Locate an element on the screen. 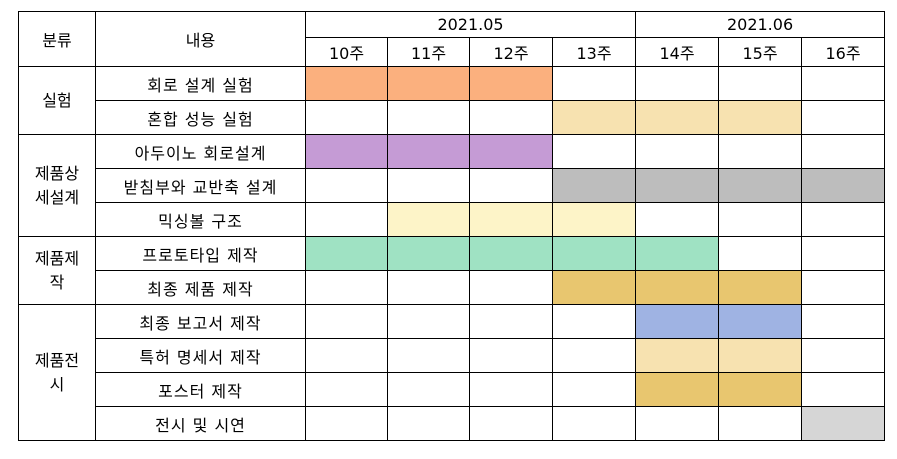 The width and height of the screenshot is (897, 459). task-row: 제품제 작 프로토타입 제작 is located at coordinates (452, 270).